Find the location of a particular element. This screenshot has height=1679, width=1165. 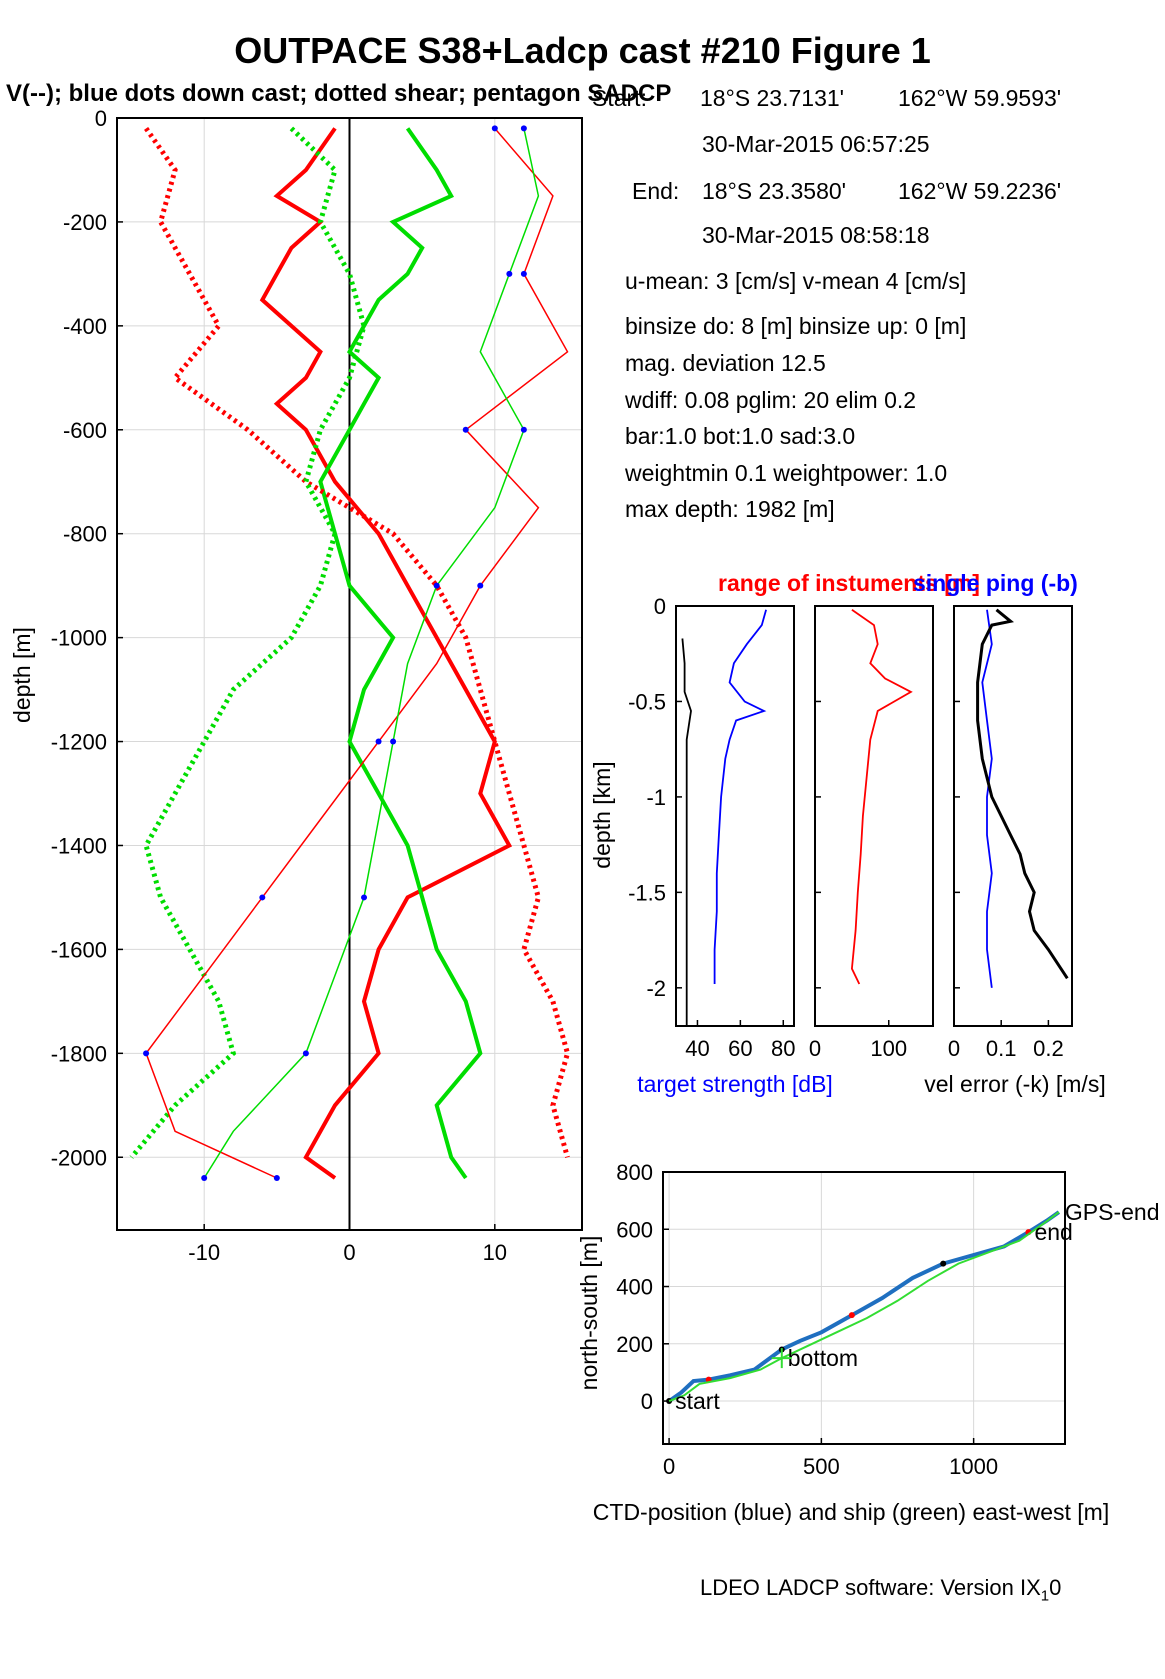

series-vel_error is located at coordinates (1022, 794).